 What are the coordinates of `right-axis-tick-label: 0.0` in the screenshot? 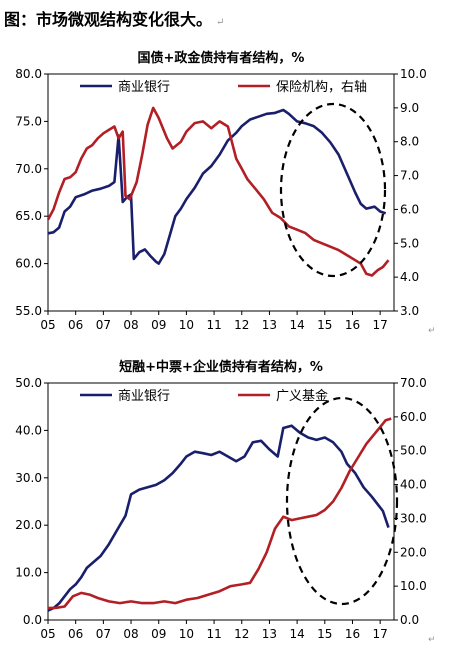 It's located at (409, 620).